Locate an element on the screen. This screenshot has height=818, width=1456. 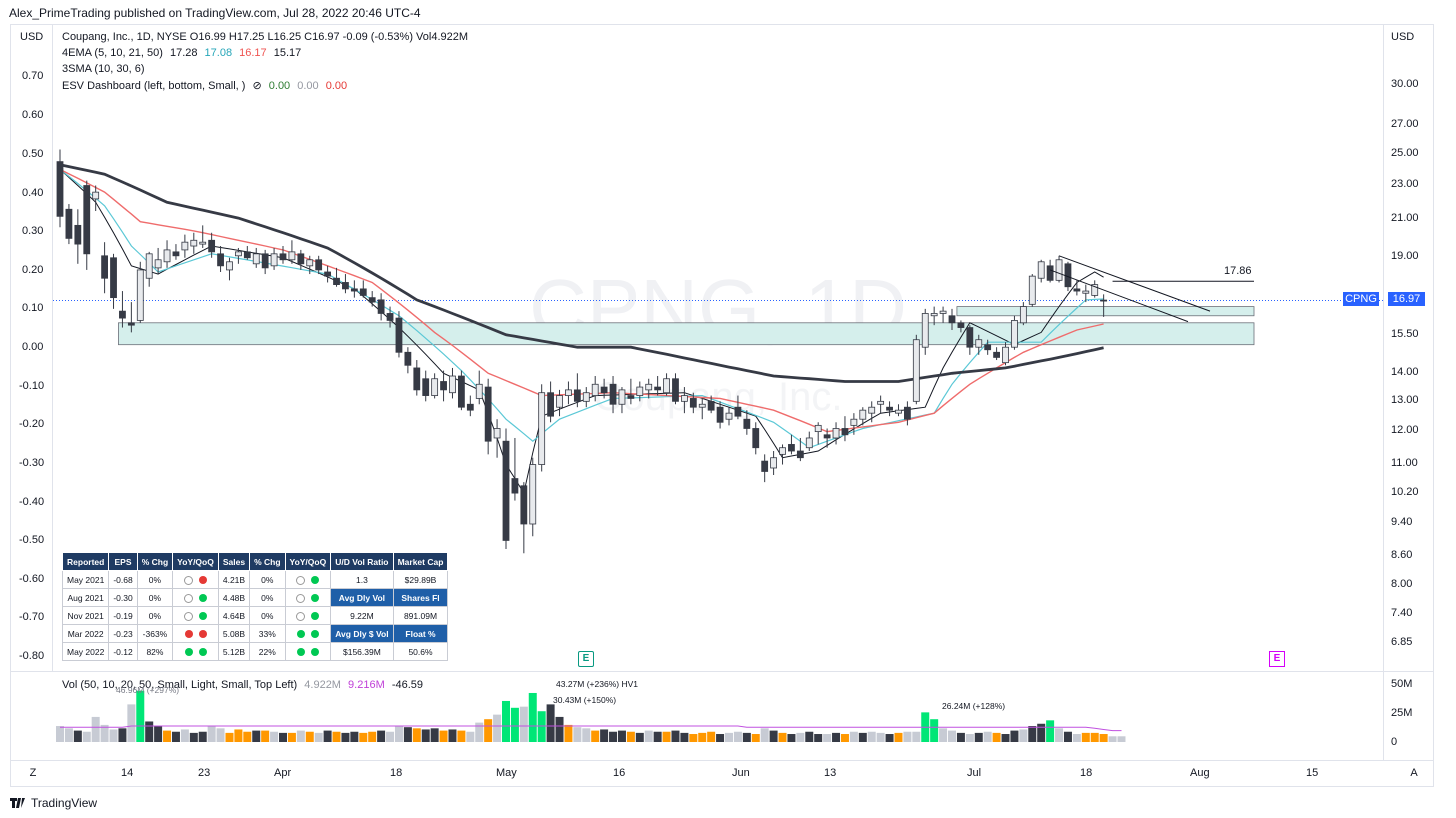
sales-cell: 4.64B is located at coordinates (234, 615).